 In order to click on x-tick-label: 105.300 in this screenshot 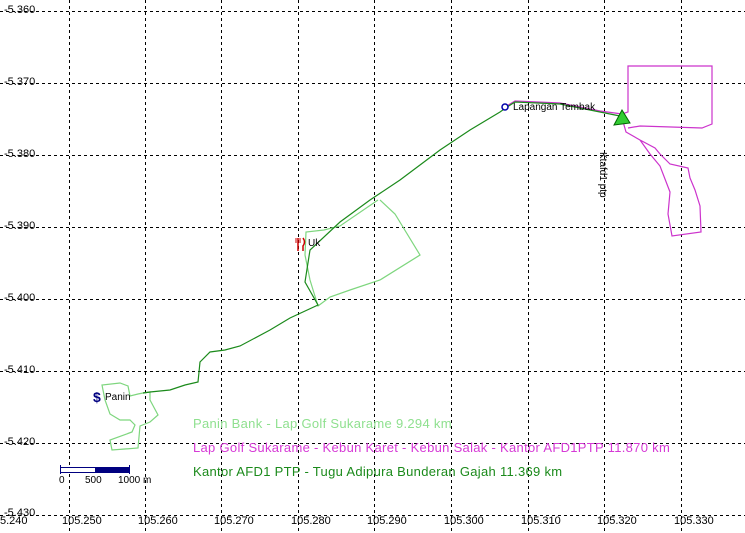, I will do `click(464, 521)`.